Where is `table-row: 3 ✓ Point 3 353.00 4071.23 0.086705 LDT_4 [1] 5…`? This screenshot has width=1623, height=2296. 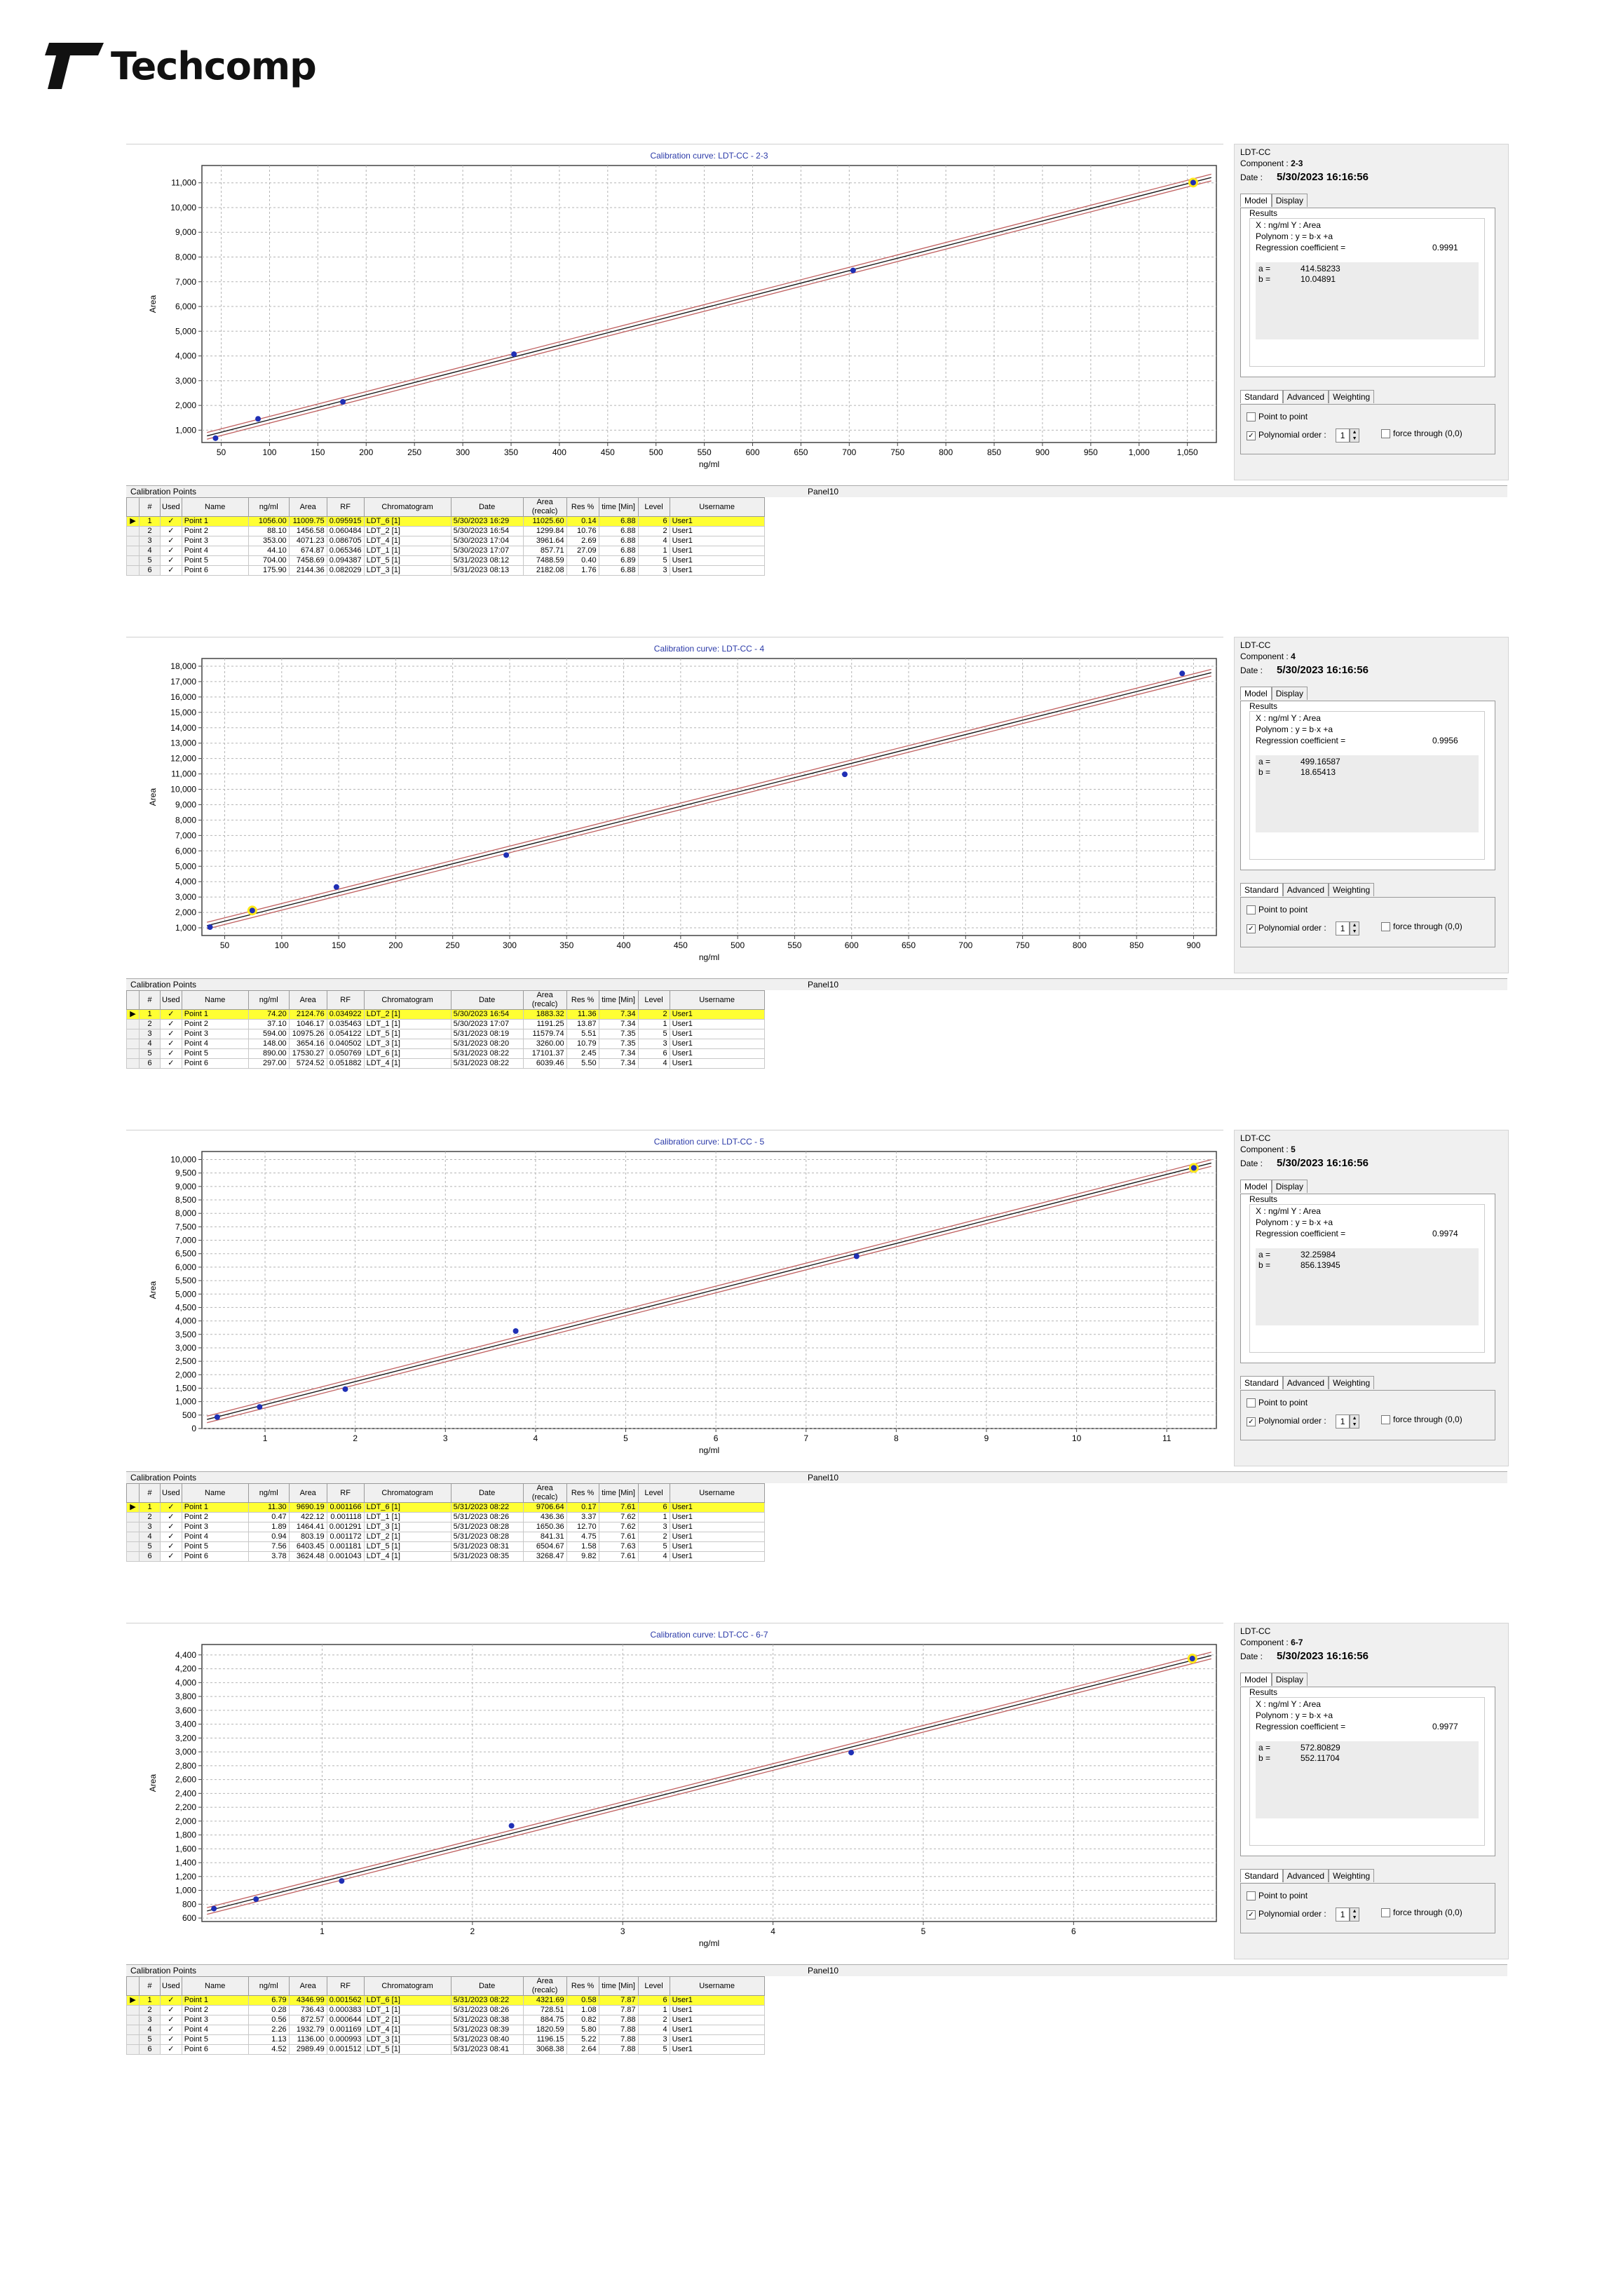 table-row: 3 ✓ Point 3 353.00 4071.23 0.086705 LDT_4 [1] 5… is located at coordinates (445, 541).